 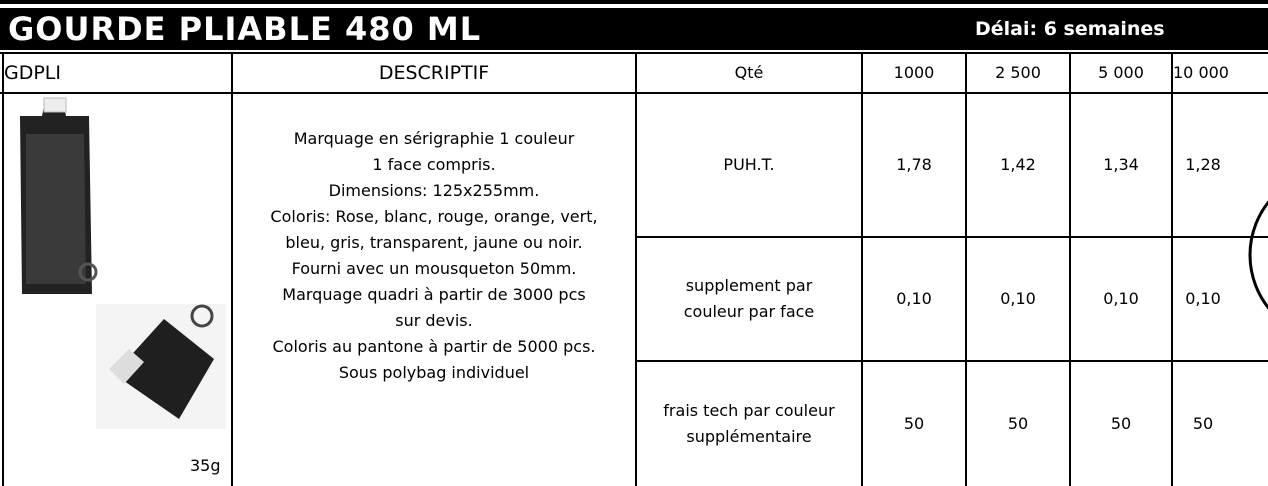 I want to click on column-header: 10 000, so click(x=1201, y=72).